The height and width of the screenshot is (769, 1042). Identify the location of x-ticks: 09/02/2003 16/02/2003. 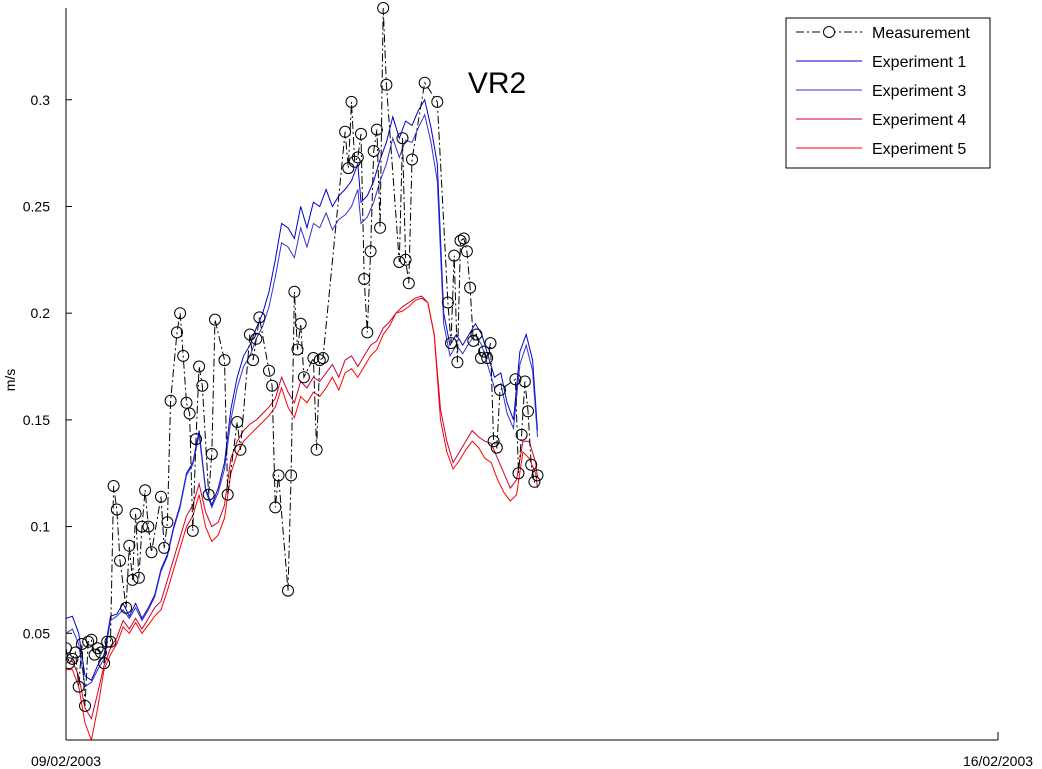
(532, 750).